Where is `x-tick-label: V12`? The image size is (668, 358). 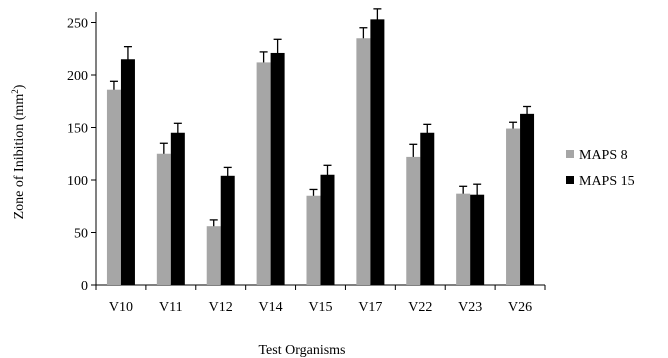
x-tick-label: V12 is located at coordinates (221, 307).